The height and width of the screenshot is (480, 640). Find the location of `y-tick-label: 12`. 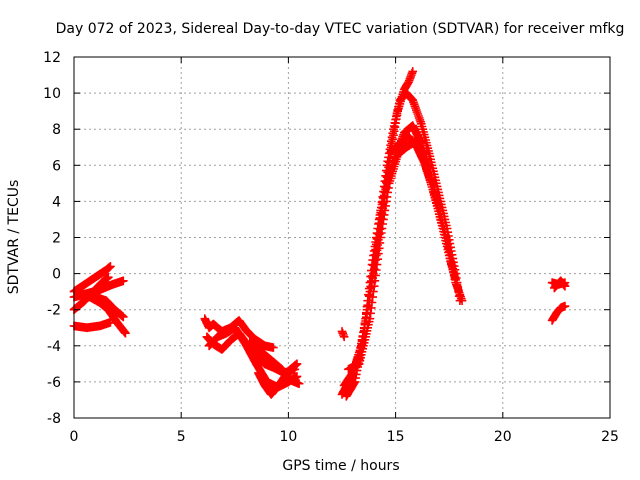

y-tick-label: 12 is located at coordinates (52, 58).